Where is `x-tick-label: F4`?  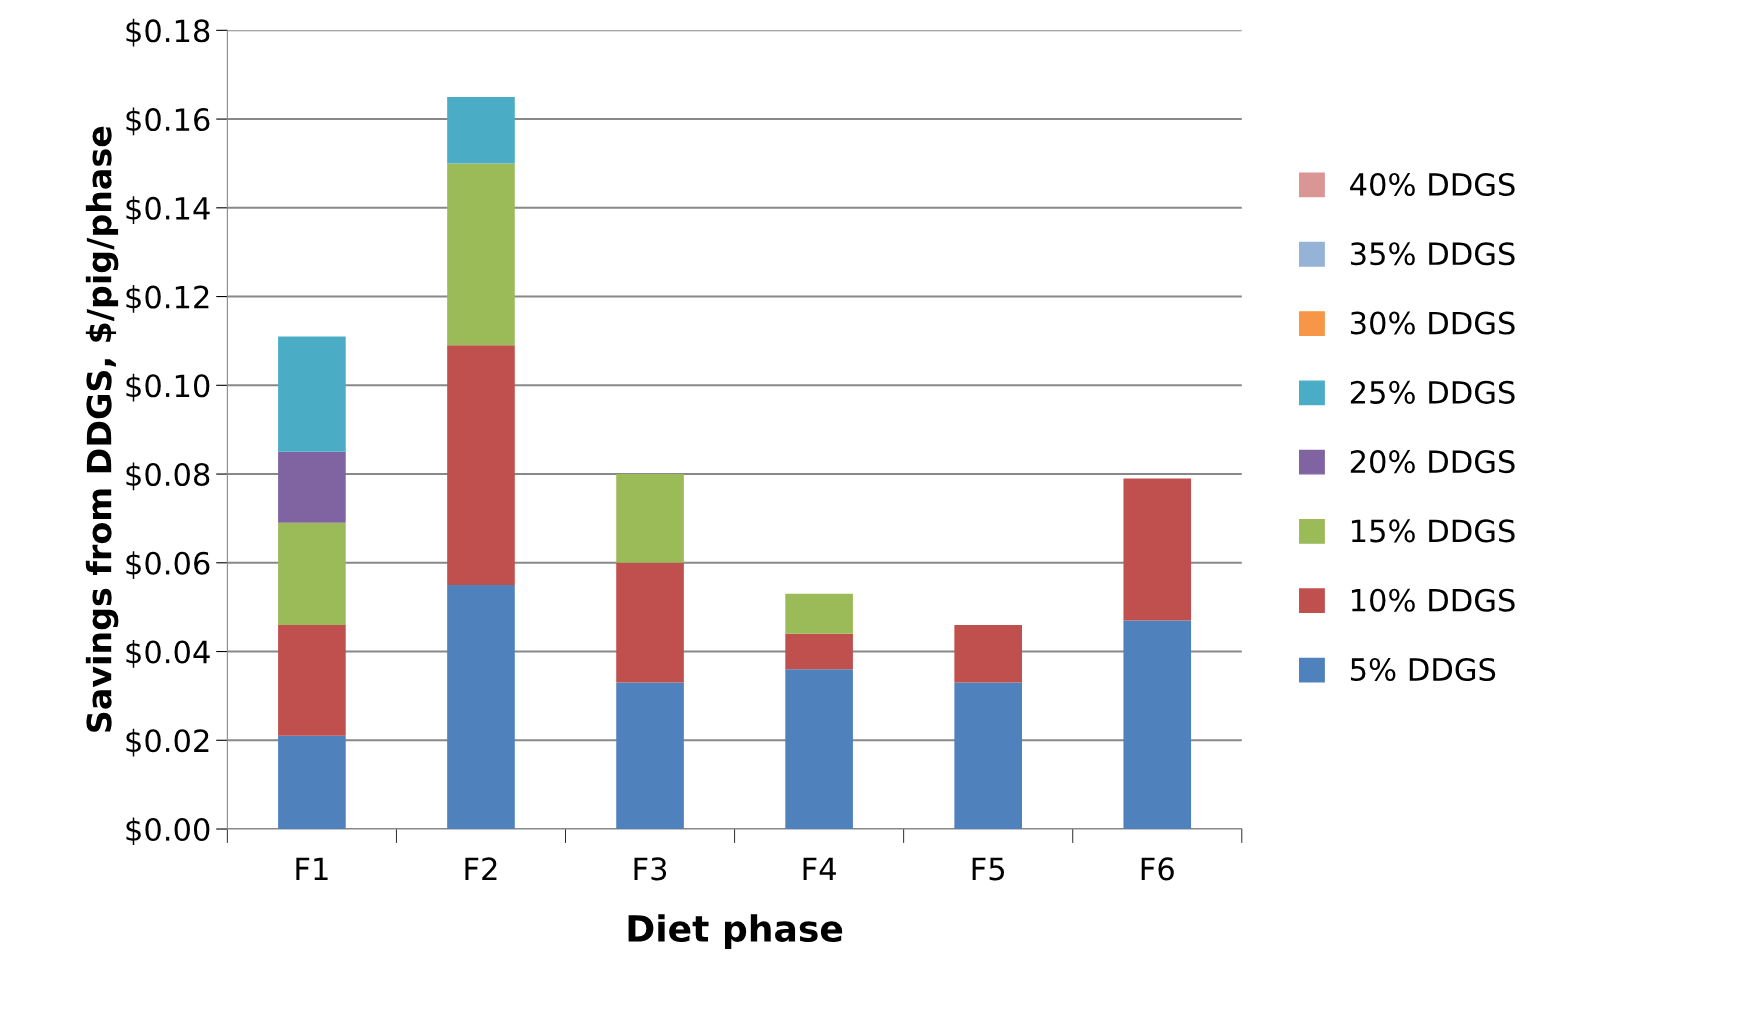
x-tick-label: F4 is located at coordinates (819, 869).